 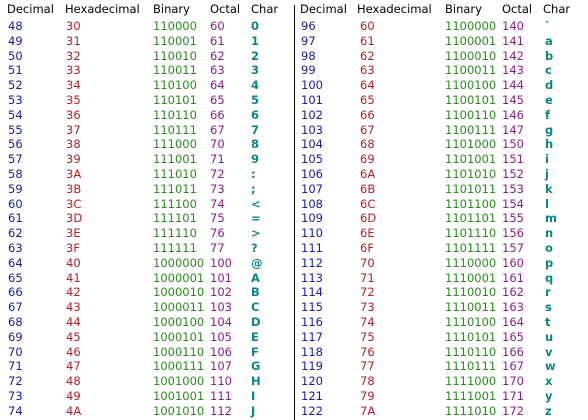 I want to click on decimal-cell: 51, so click(x=15, y=70).